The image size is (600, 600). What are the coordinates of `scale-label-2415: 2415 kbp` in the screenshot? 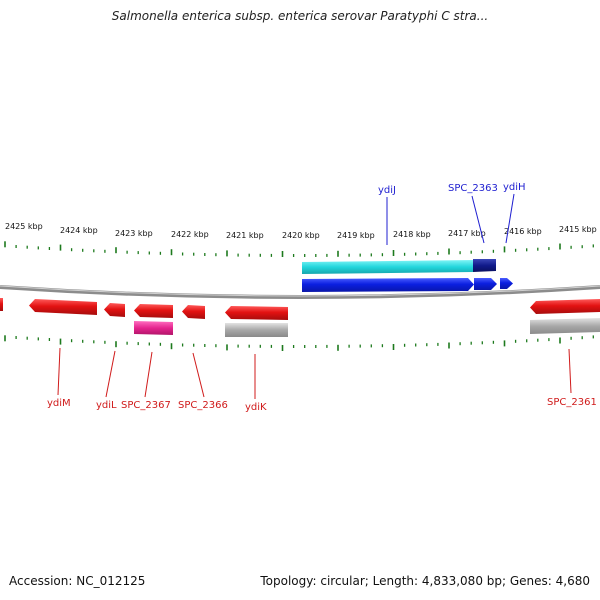 It's located at (578, 229).